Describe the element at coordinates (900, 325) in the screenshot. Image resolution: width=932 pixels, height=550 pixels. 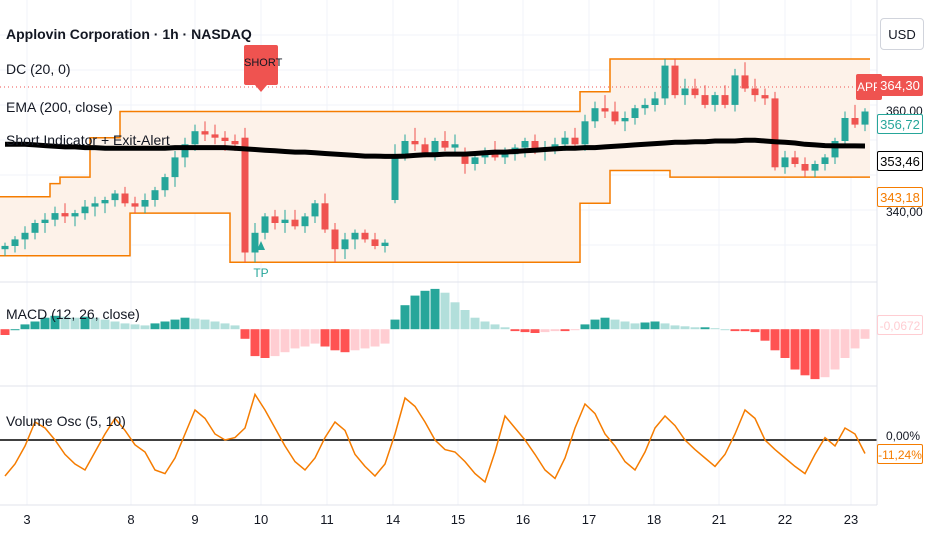
I see `macd-value-label: -0,0672` at that location.